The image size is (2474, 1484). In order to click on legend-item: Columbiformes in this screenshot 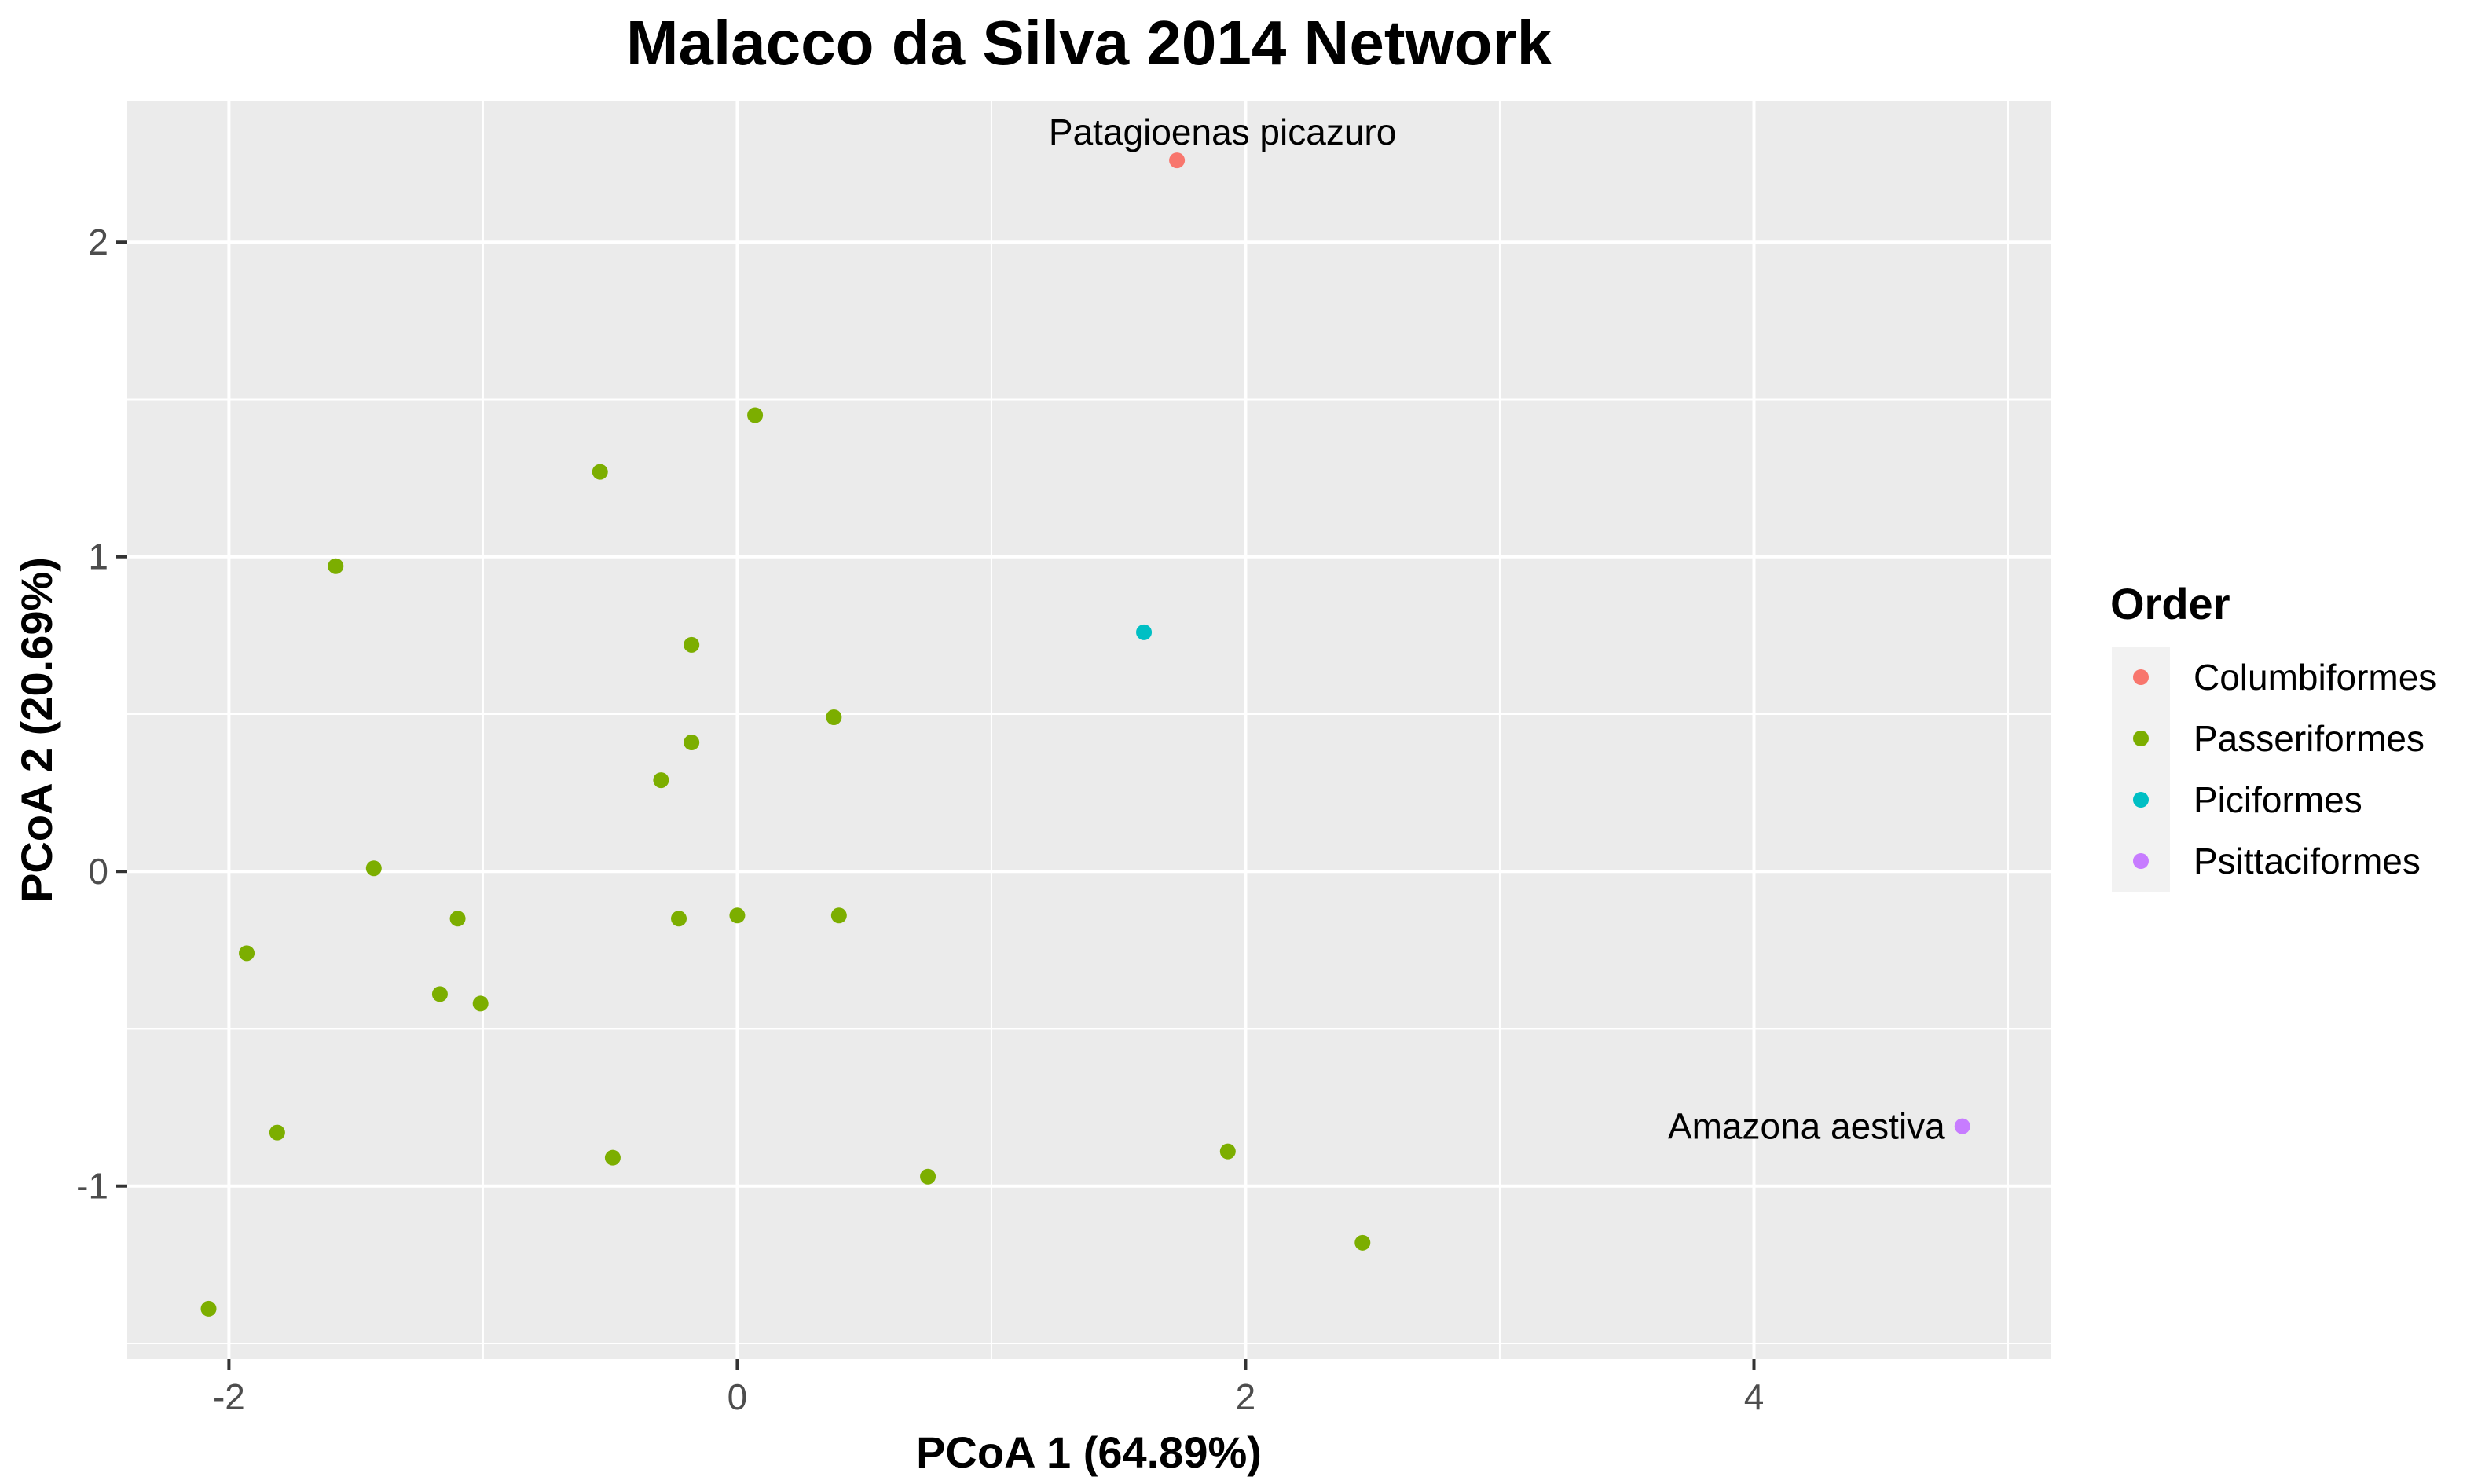, I will do `click(2284, 677)`.